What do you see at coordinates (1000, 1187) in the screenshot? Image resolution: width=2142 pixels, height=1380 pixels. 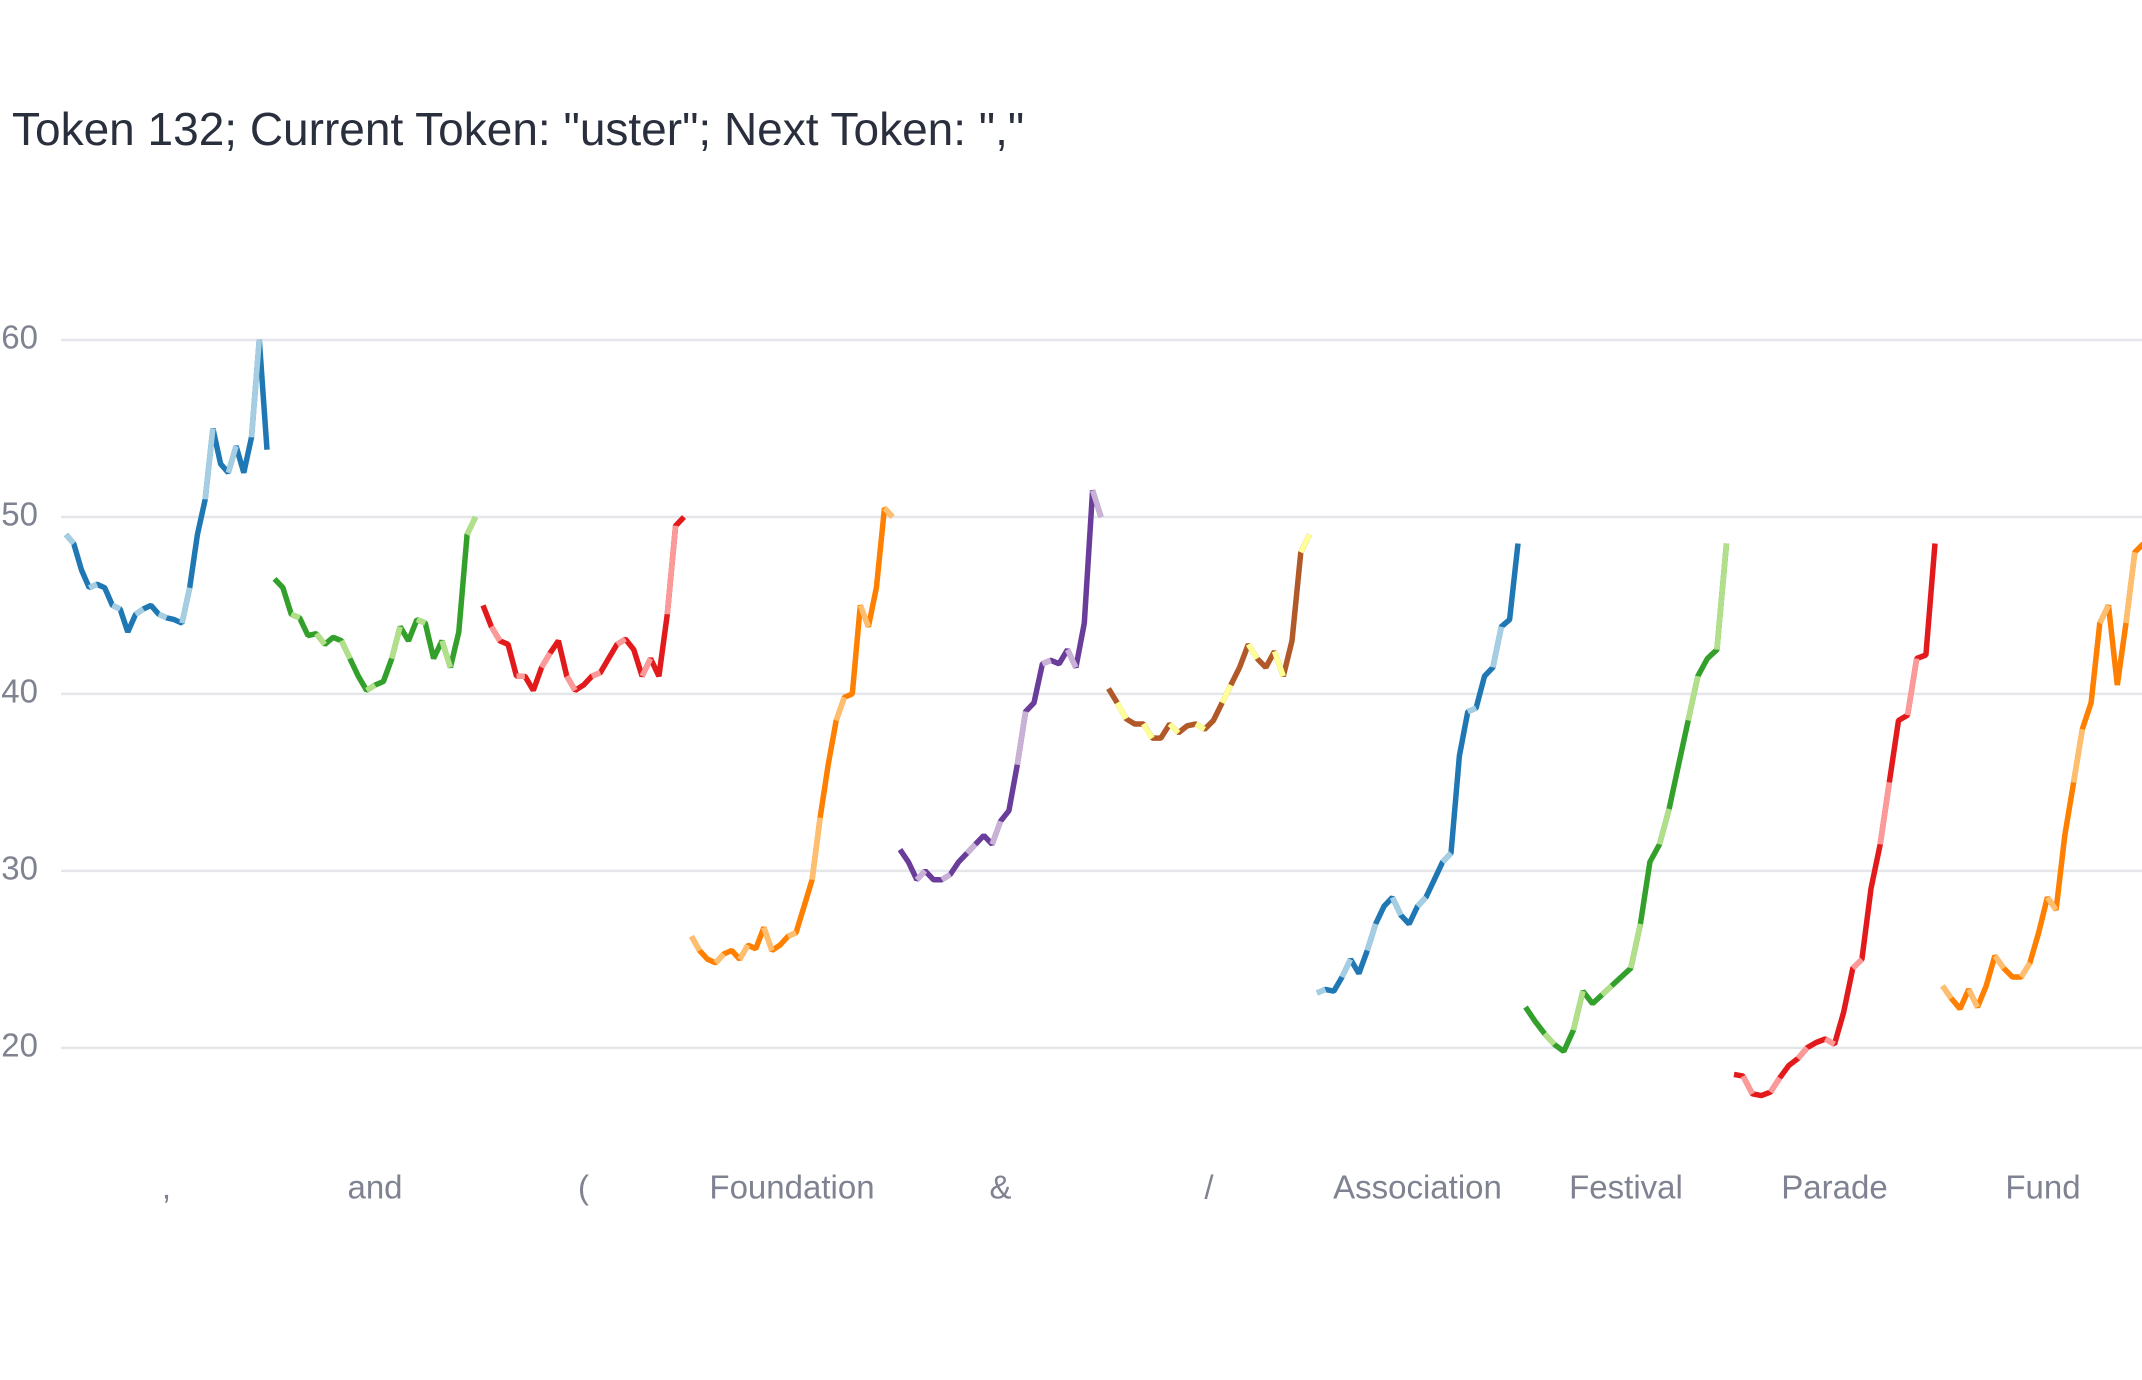 I see `x-tick-label: &` at bounding box center [1000, 1187].